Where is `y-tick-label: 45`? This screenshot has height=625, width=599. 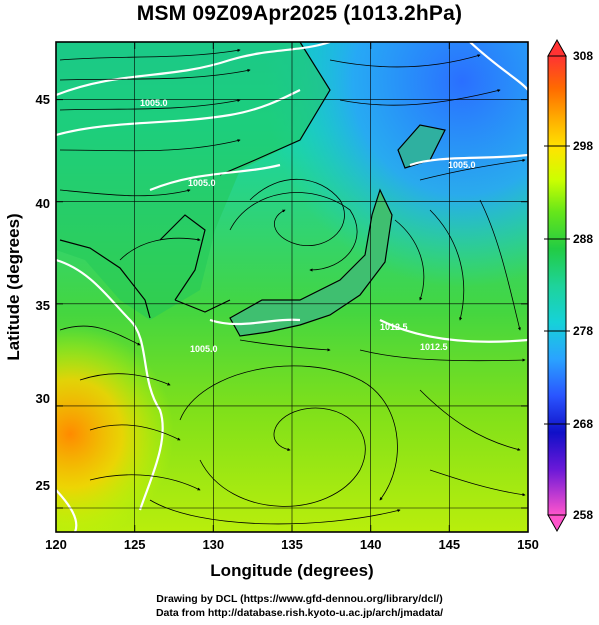 y-tick-label: 45 is located at coordinates (43, 99).